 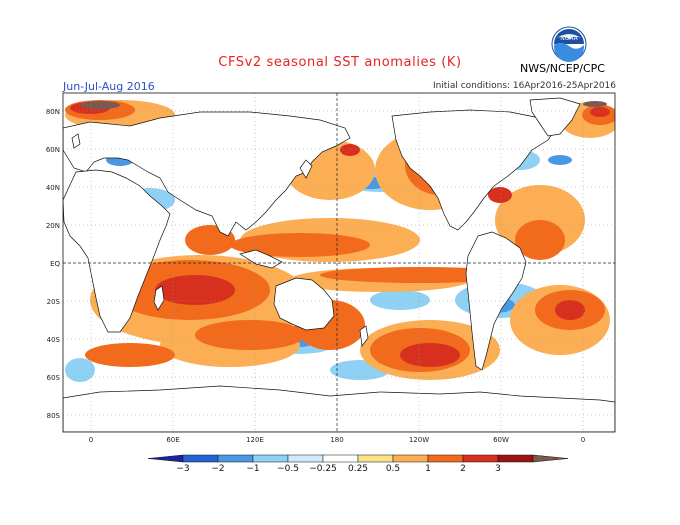 What do you see at coordinates (54, 302) in the screenshot?
I see `lat-label: 20S` at bounding box center [54, 302].